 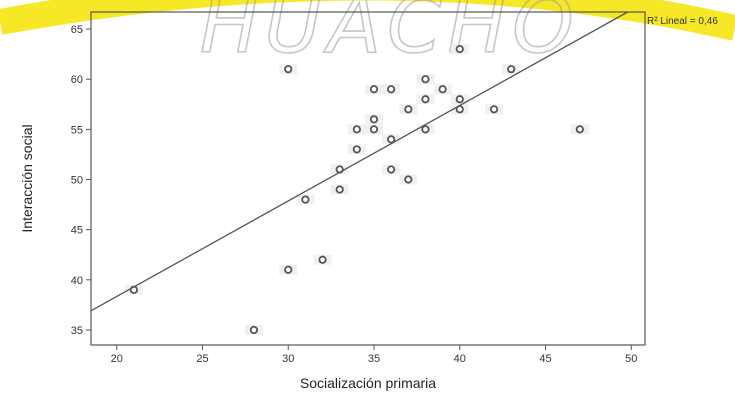 I want to click on x-tick-label: 20, so click(x=117, y=359).